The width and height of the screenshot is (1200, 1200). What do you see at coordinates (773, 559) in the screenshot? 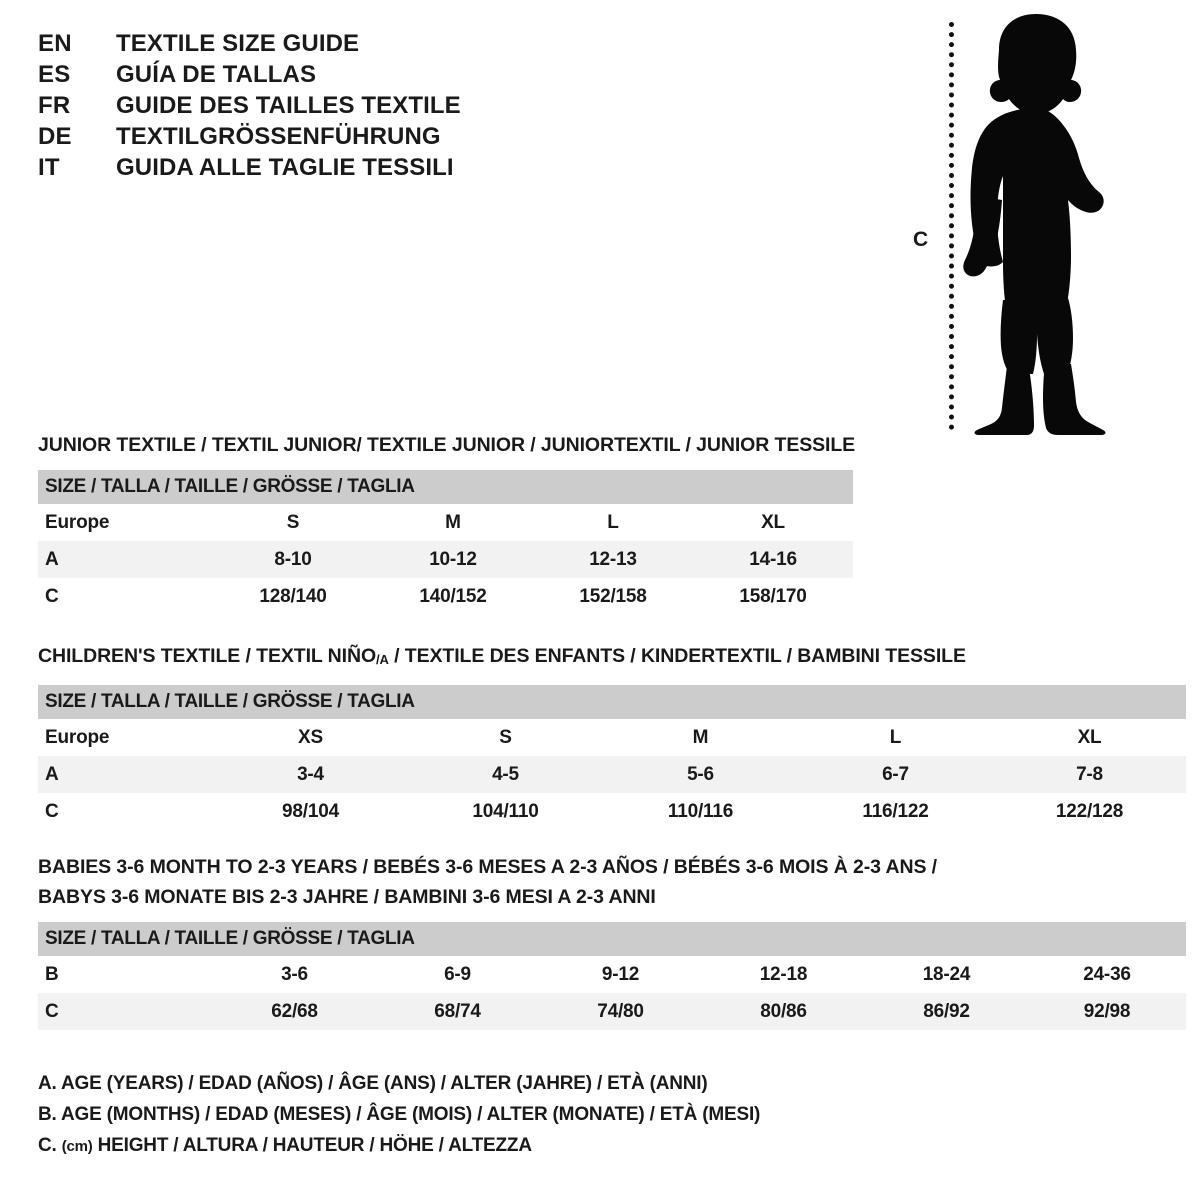
I see `junior-a-xl: 14-16` at bounding box center [773, 559].